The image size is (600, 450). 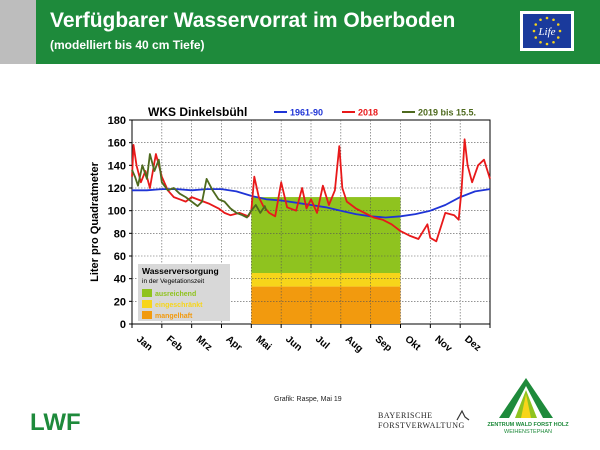 What do you see at coordinates (326, 280) in the screenshot?
I see `supply-block-eingeschränkt` at bounding box center [326, 280].